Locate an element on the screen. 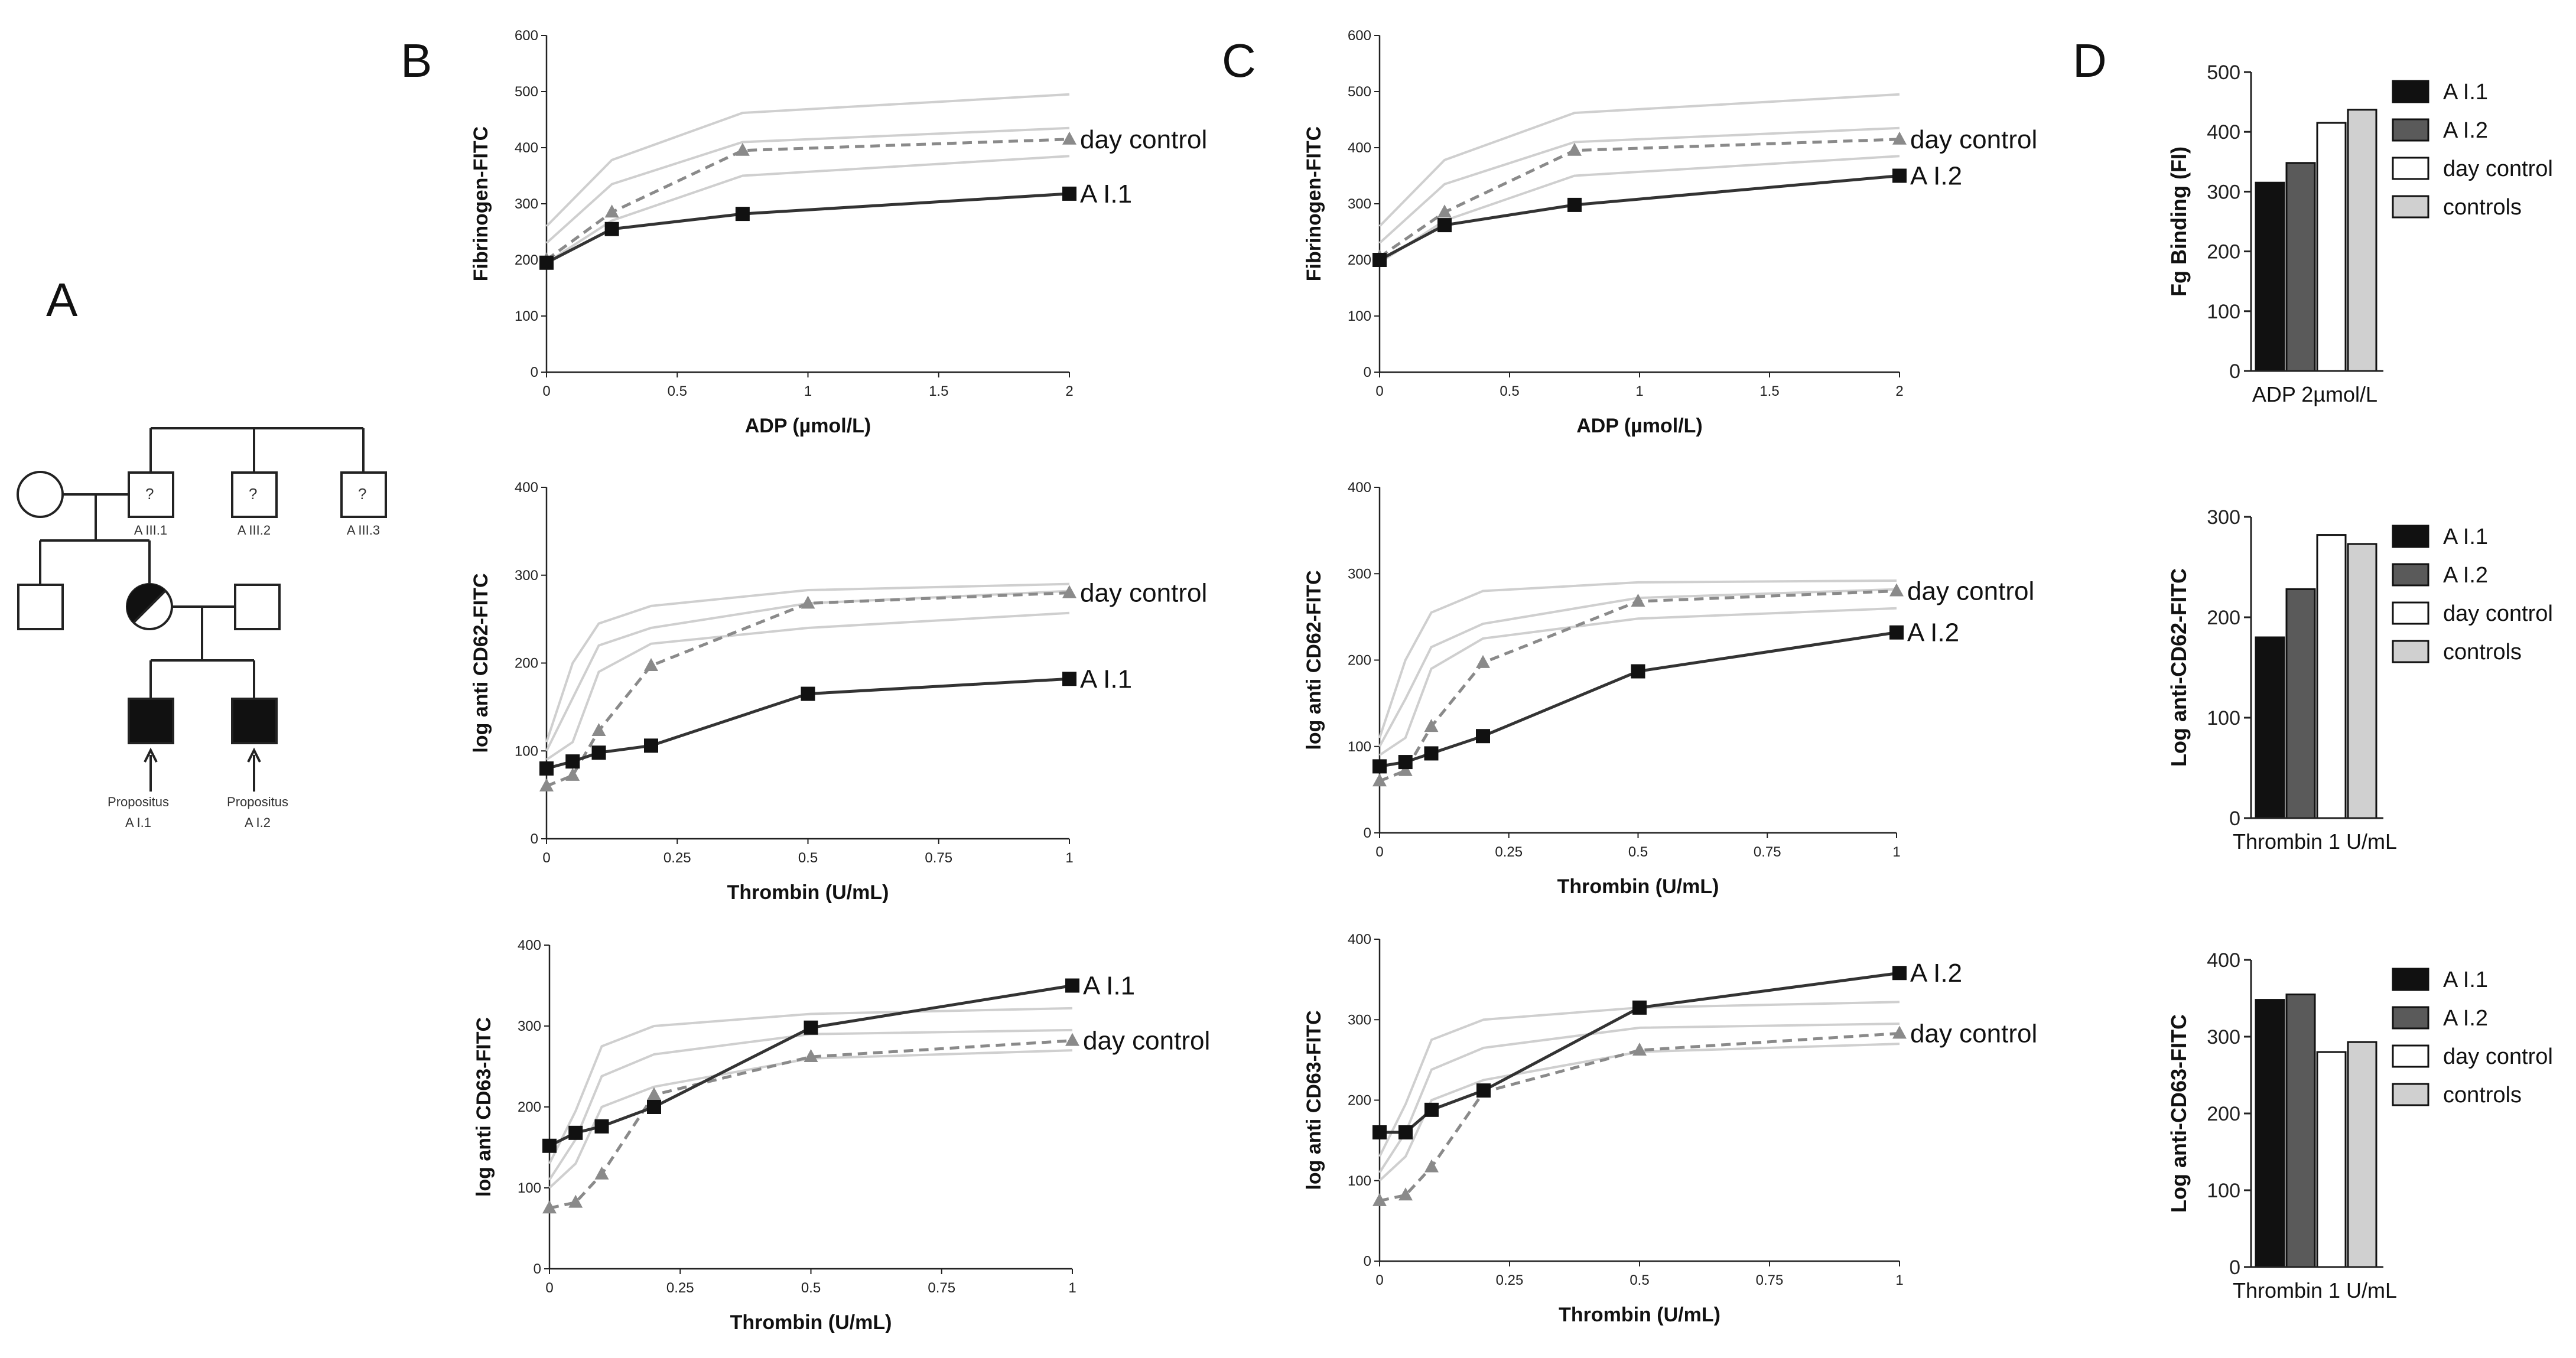 This screenshot has width=2576, height=1358. father-symbol is located at coordinates (258, 607).